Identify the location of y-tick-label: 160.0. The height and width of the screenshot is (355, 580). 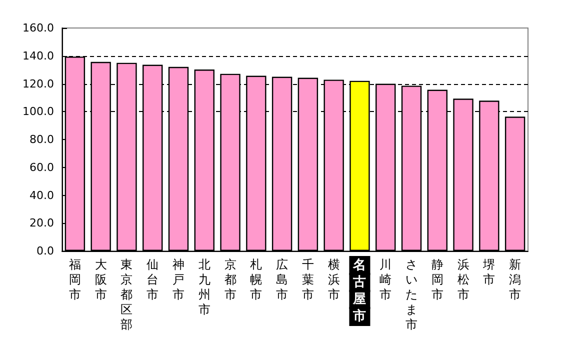
(38, 28).